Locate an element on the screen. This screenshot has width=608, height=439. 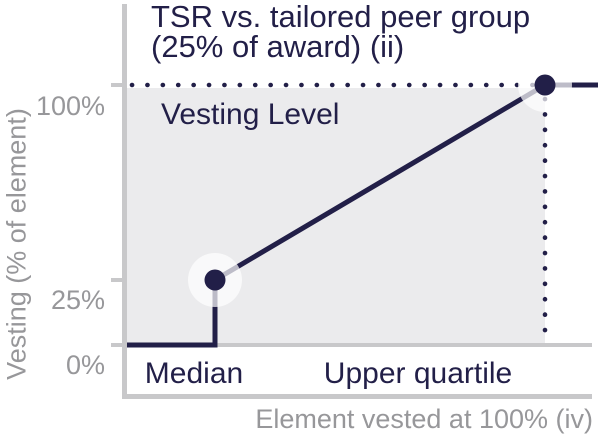
y-axis-title: Vesting (% of element) is located at coordinates (16, 244).